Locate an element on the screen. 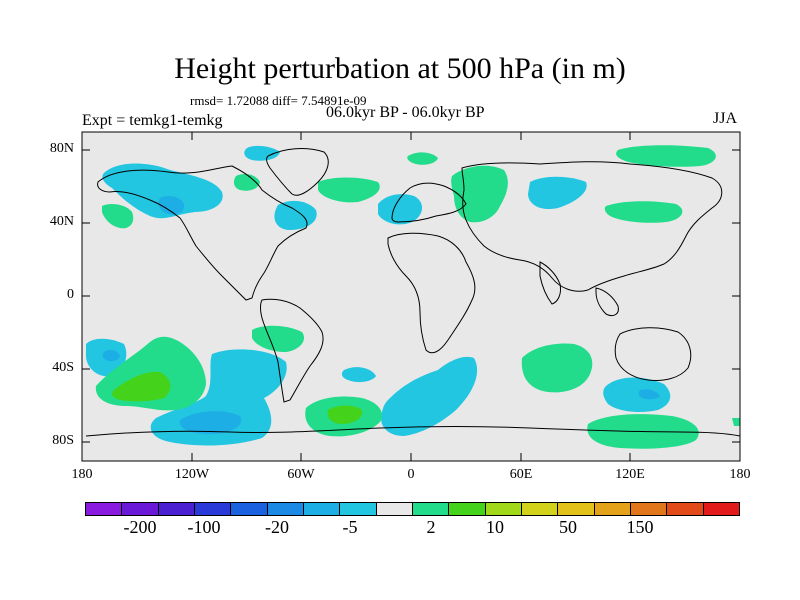 This screenshot has width=800, height=600. positive-anomaly-canada is located at coordinates (246, 182).